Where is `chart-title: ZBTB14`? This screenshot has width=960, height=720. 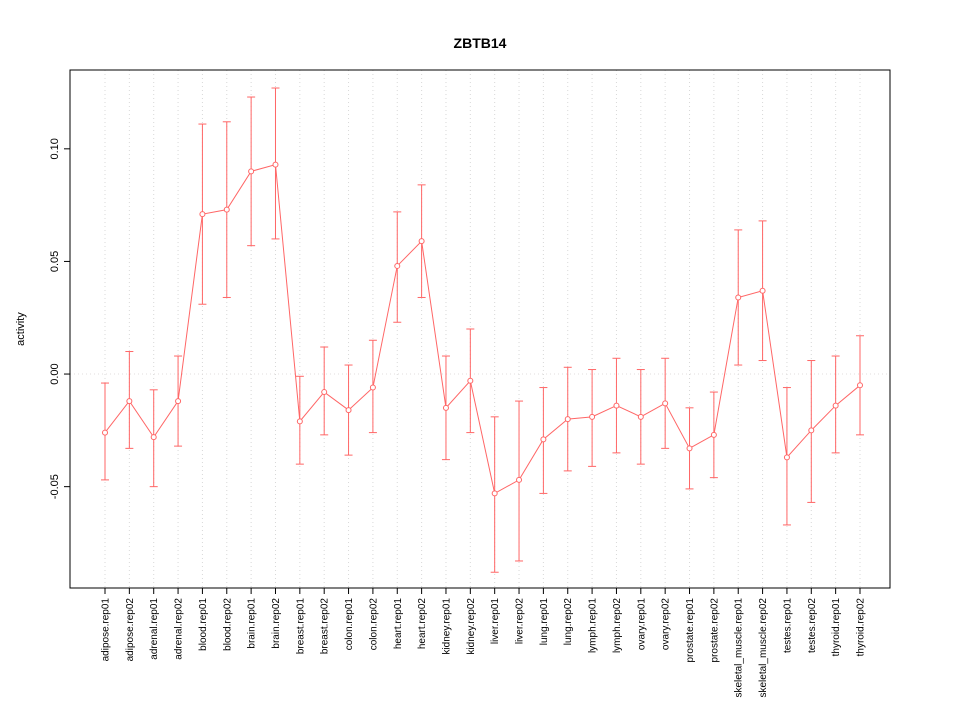
chart-title: ZBTB14 is located at coordinates (480, 43).